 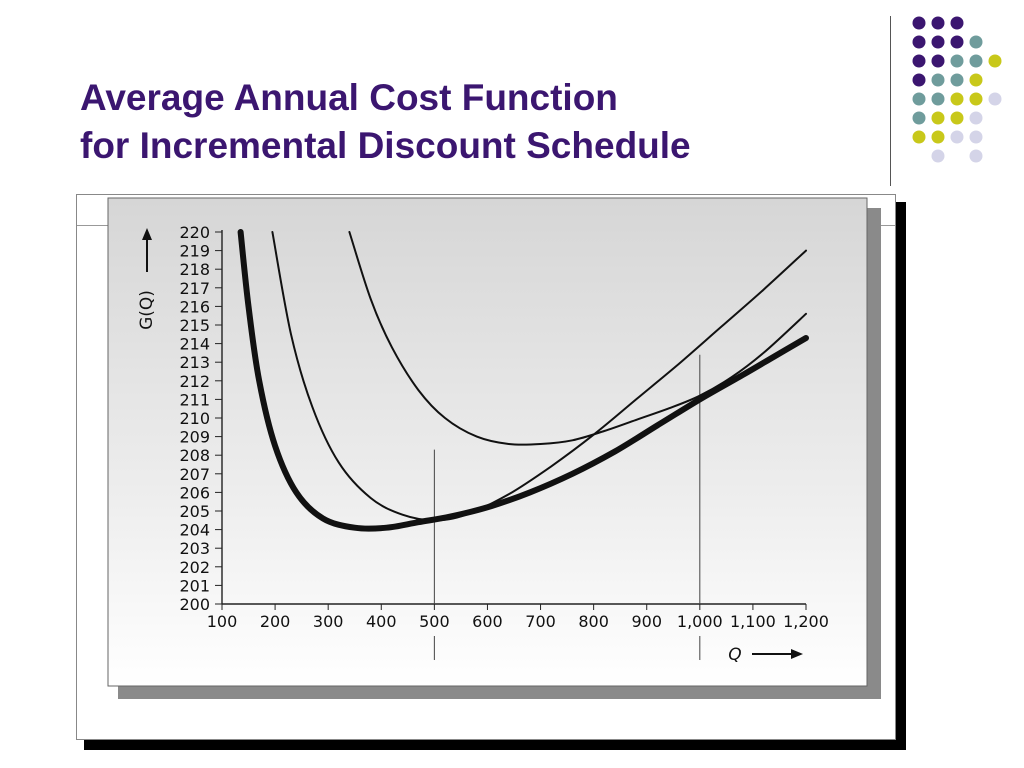 I want to click on x-axis-arrow, so click(x=777, y=654).